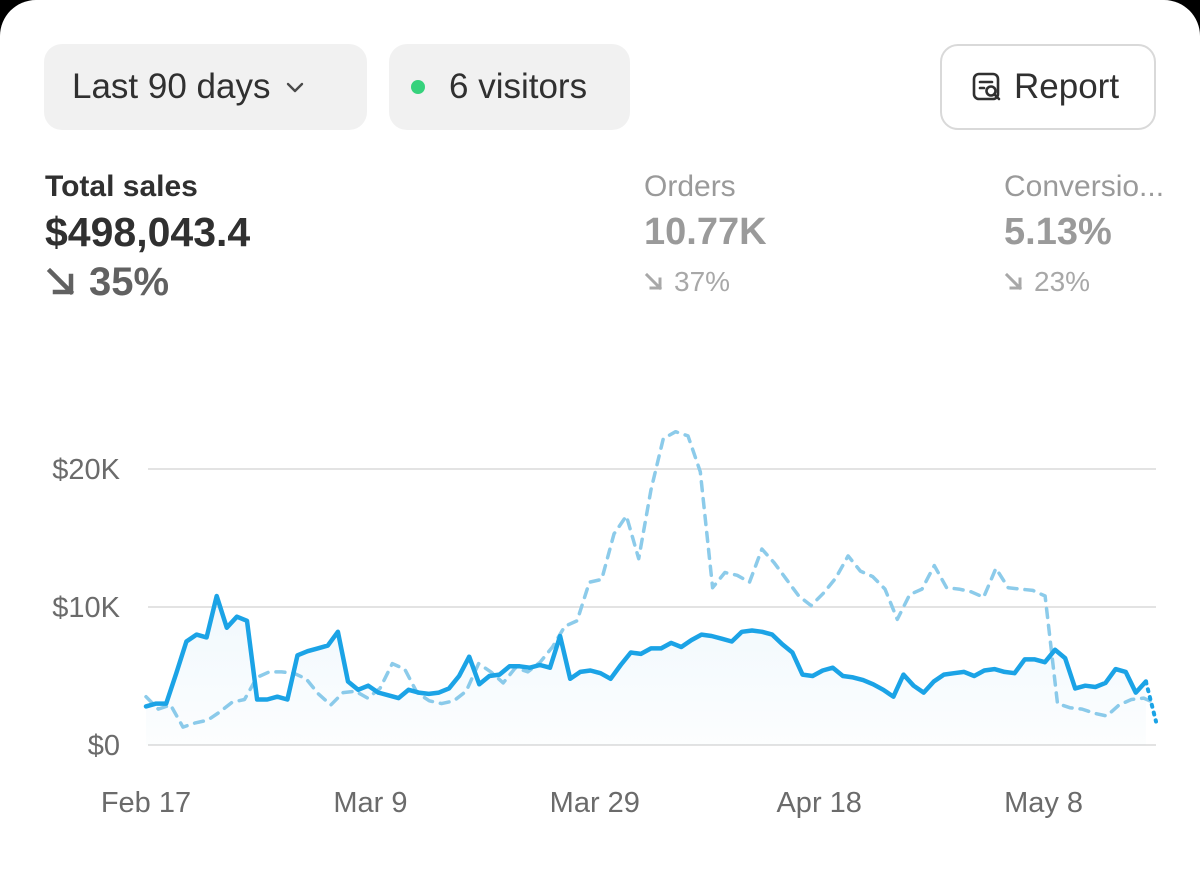  I want to click on metric-change: 35%, so click(147, 282).